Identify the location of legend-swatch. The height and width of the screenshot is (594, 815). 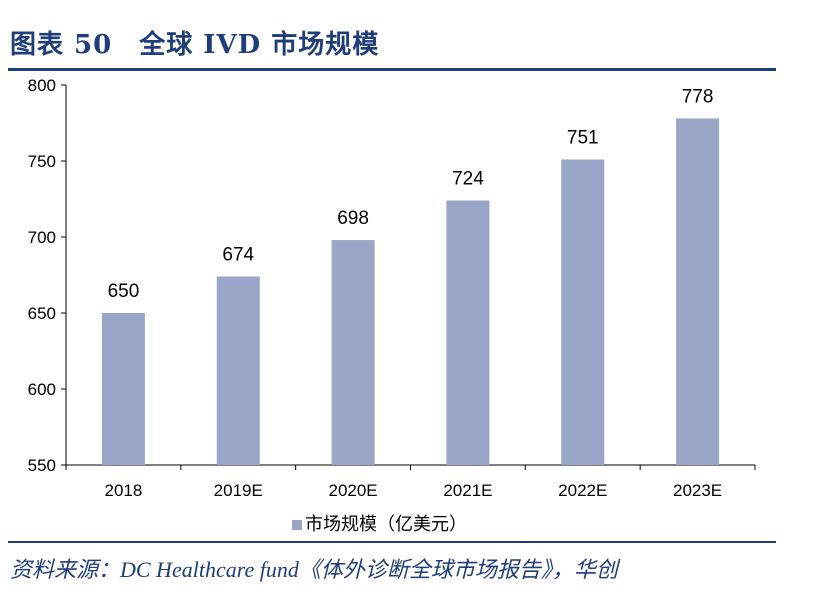
(297, 525).